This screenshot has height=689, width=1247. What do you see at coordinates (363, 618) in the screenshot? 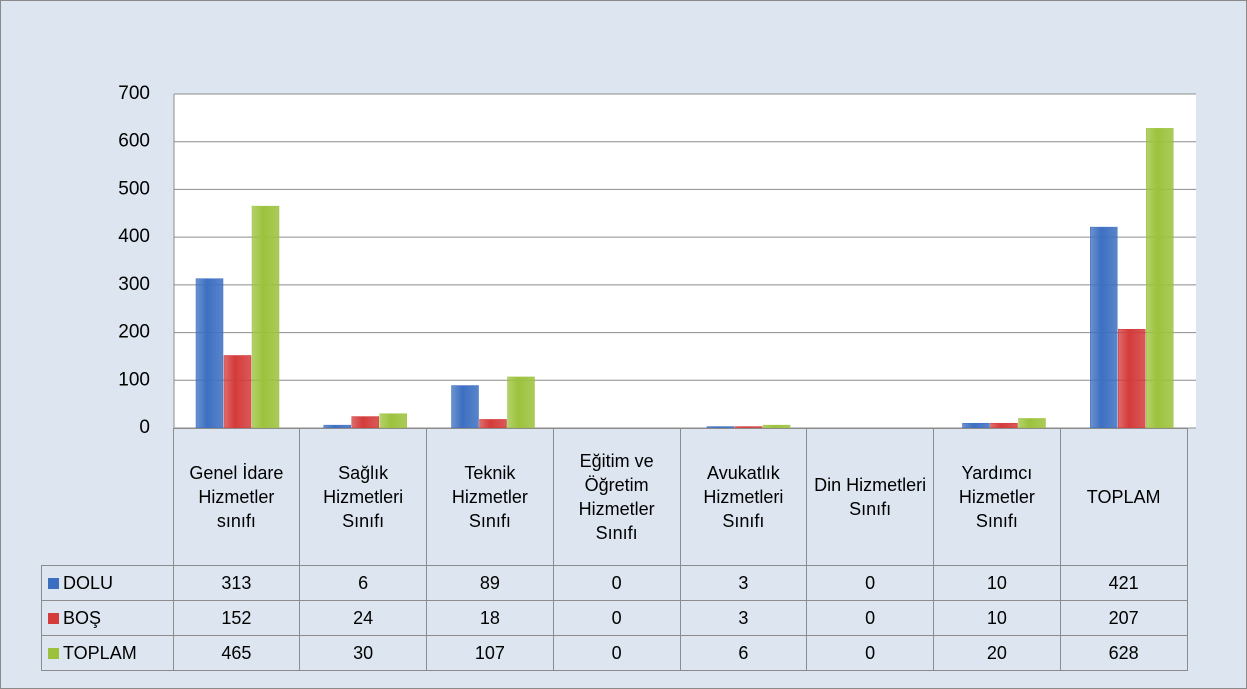
I see `data-label: 24` at bounding box center [363, 618].